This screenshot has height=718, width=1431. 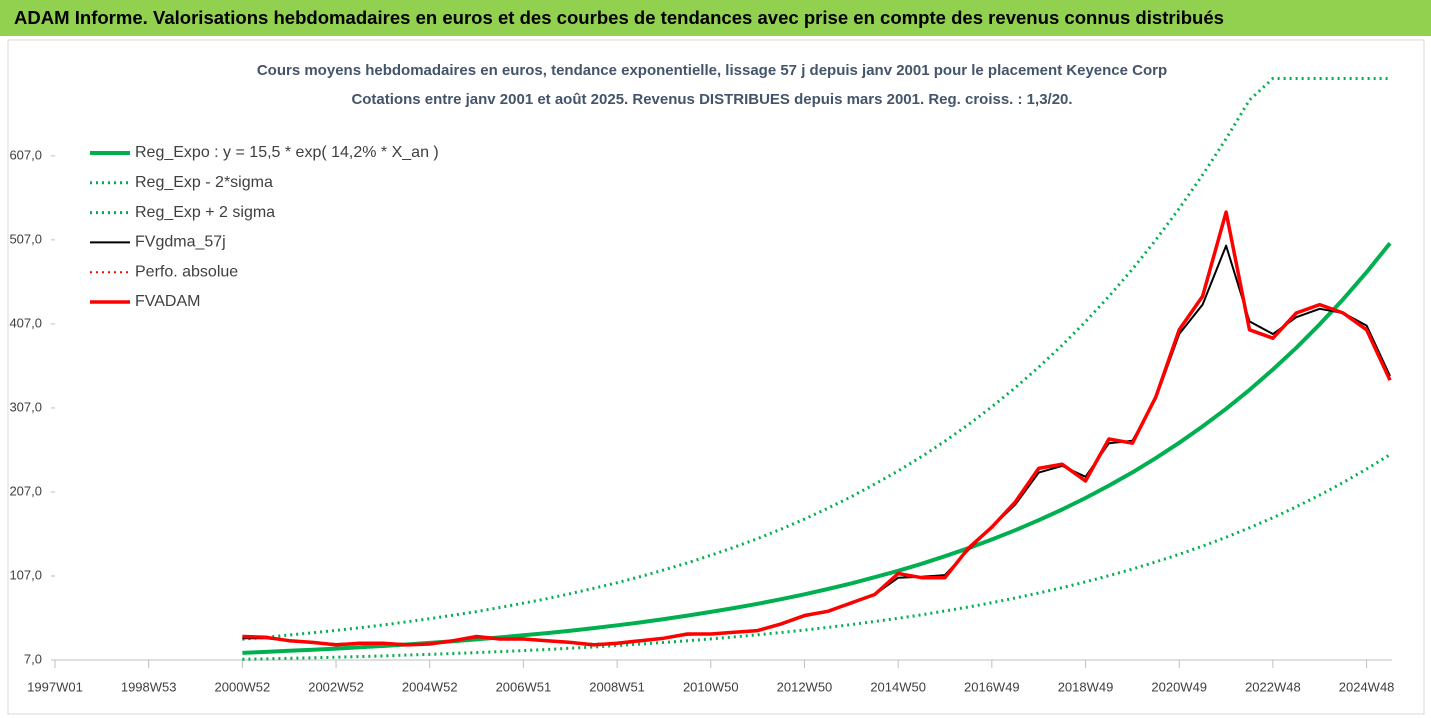 I want to click on legend-label: Perfo. absolue, so click(x=186, y=271).